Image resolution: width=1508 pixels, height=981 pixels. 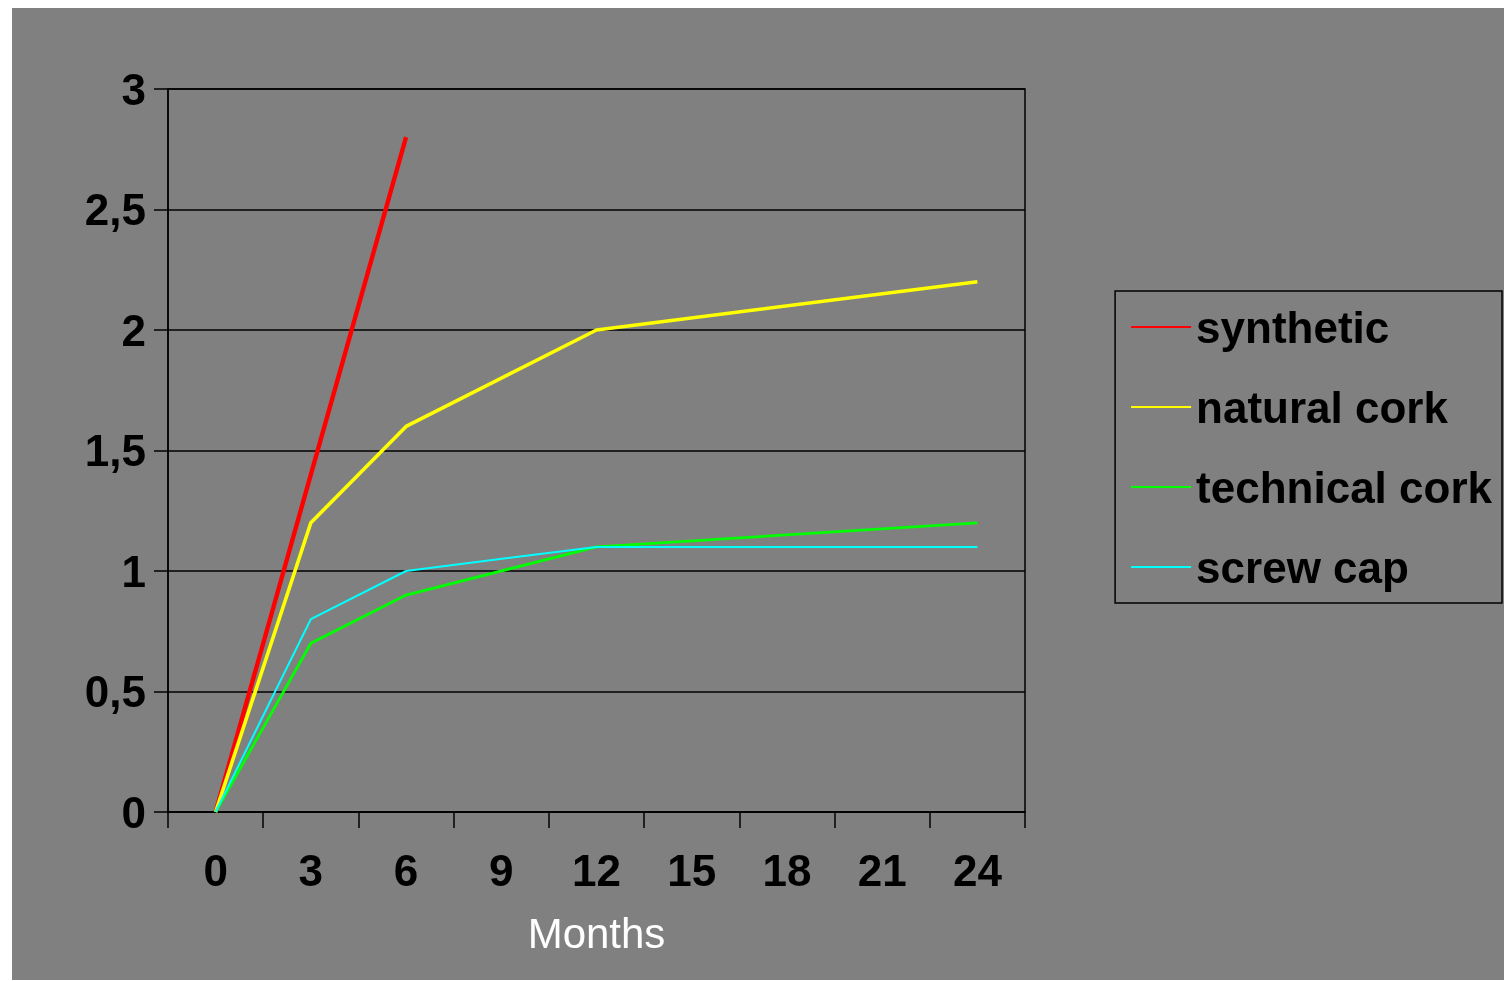 I want to click on x-tick-label: 21, so click(x=882, y=870).